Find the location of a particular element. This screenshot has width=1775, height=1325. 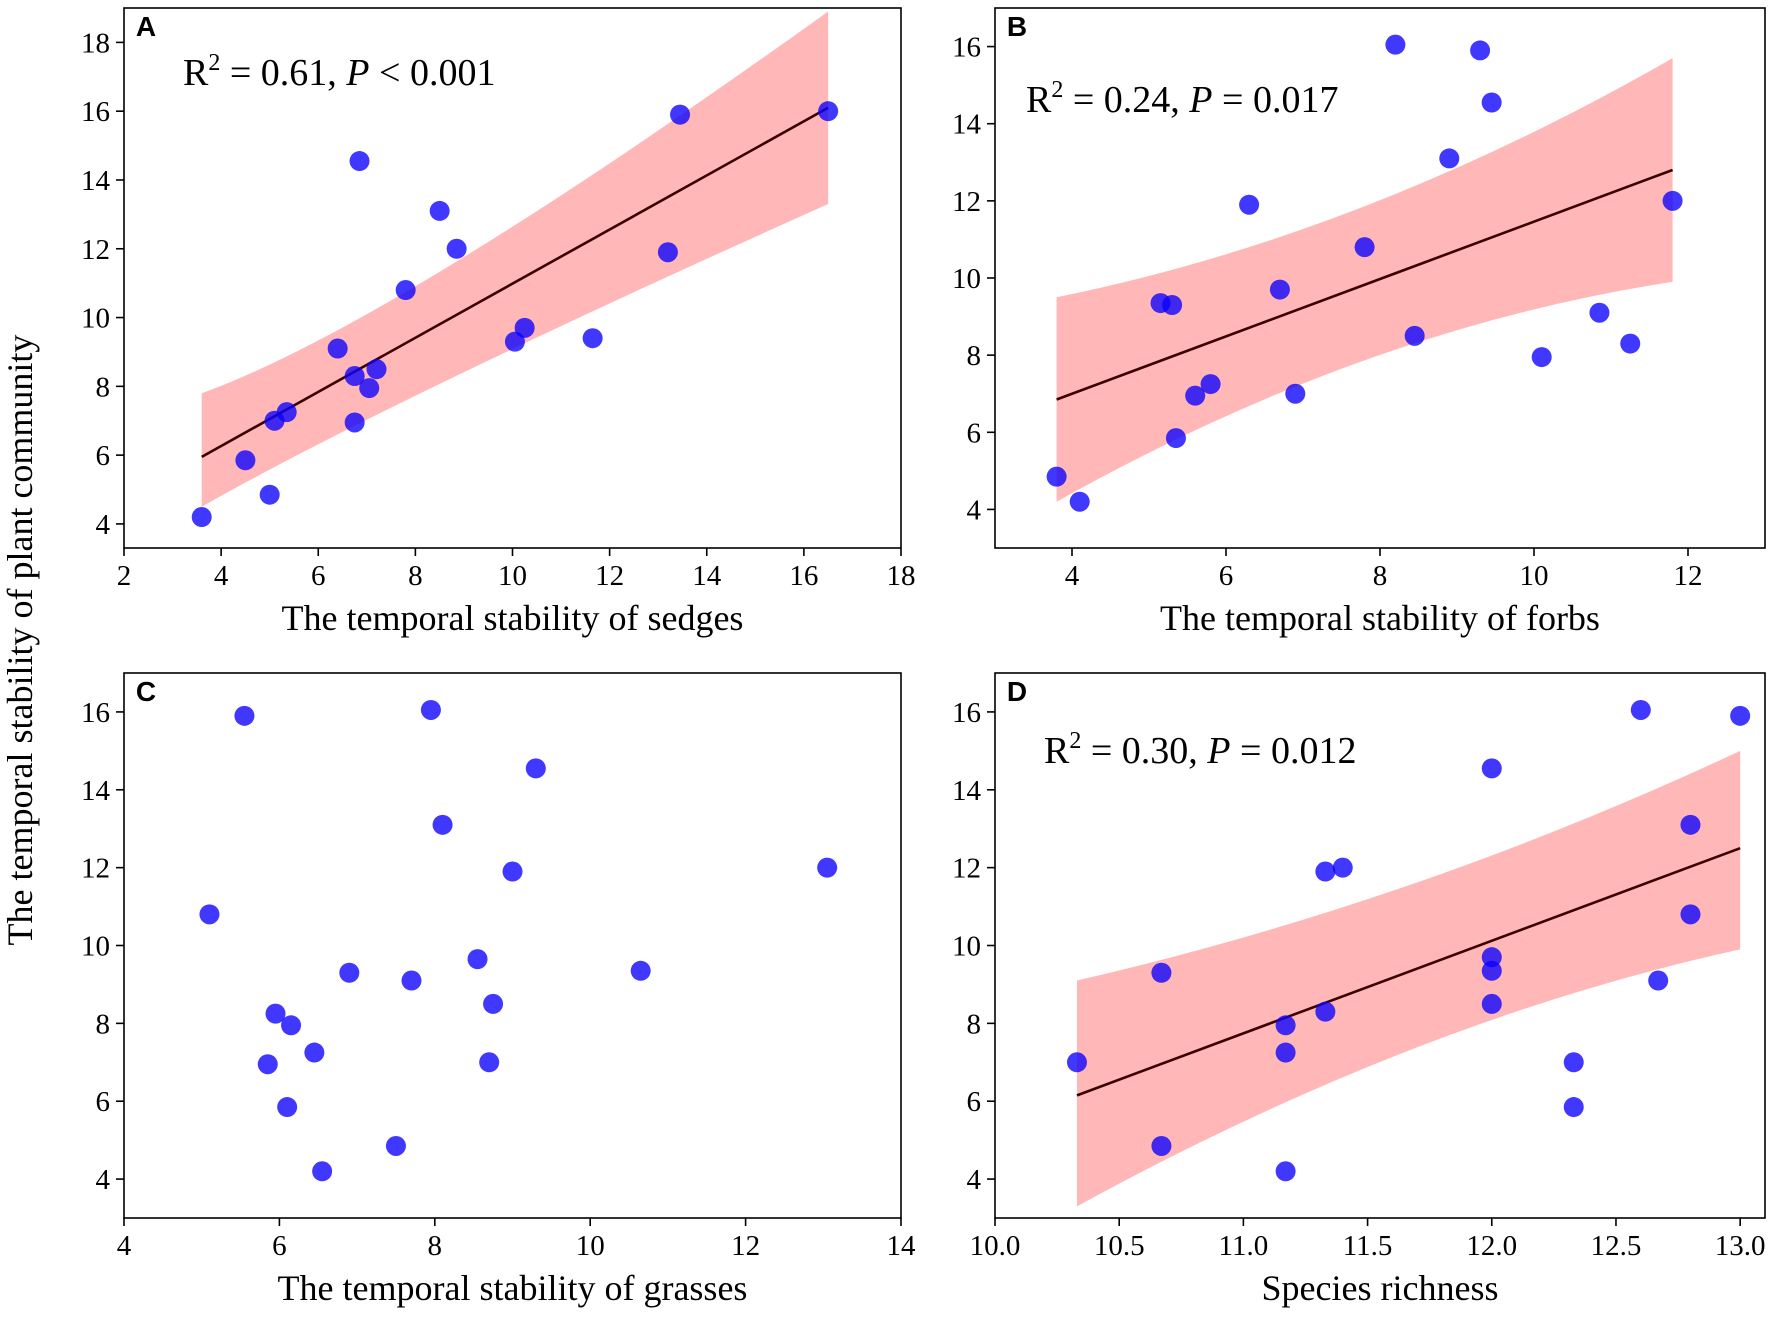

panel-c-y-tick-label: 14 is located at coordinates (96, 791).